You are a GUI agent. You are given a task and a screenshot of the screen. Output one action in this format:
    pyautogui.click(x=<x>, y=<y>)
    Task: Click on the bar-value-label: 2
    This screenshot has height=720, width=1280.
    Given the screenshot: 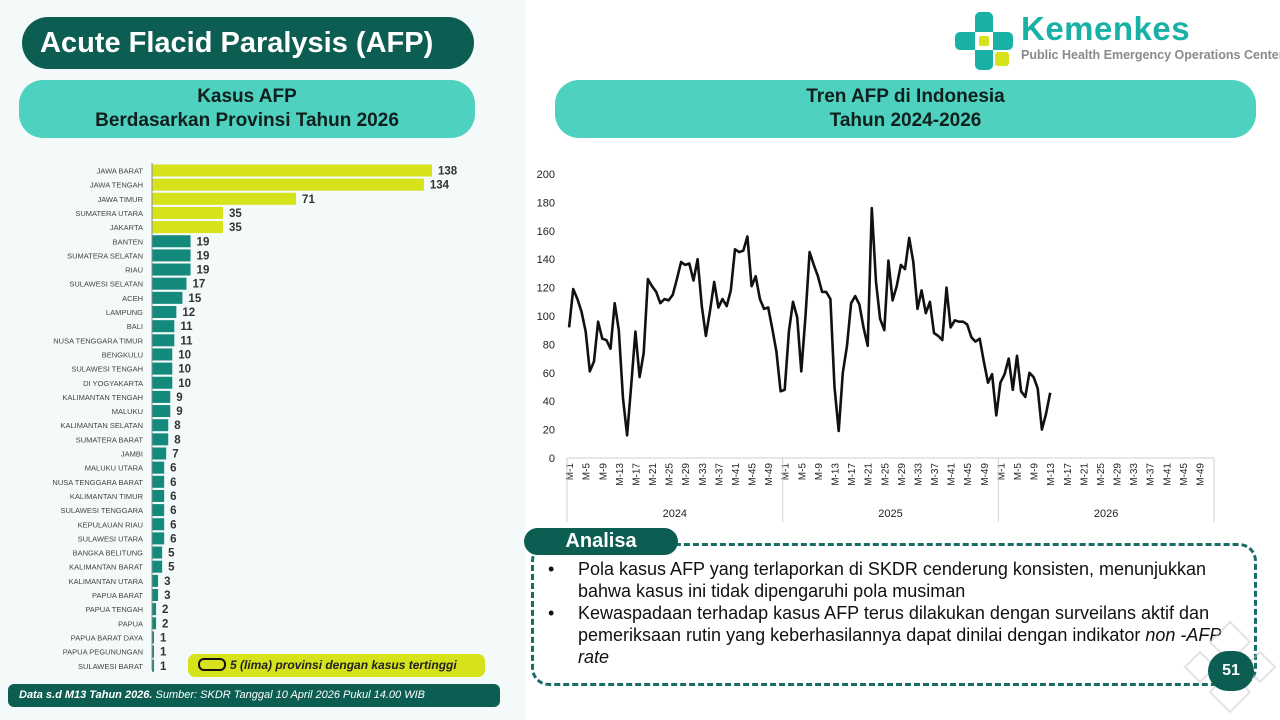 What is the action you would take?
    pyautogui.click(x=165, y=624)
    